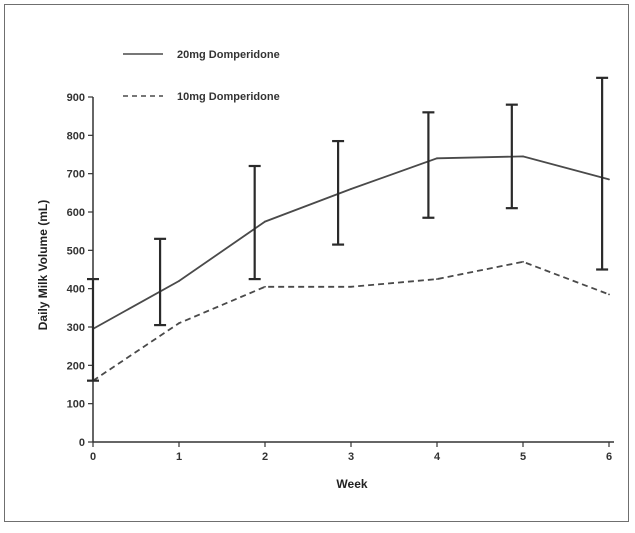 This screenshot has width=635, height=533. I want to click on y-tick-label: 800, so click(76, 136).